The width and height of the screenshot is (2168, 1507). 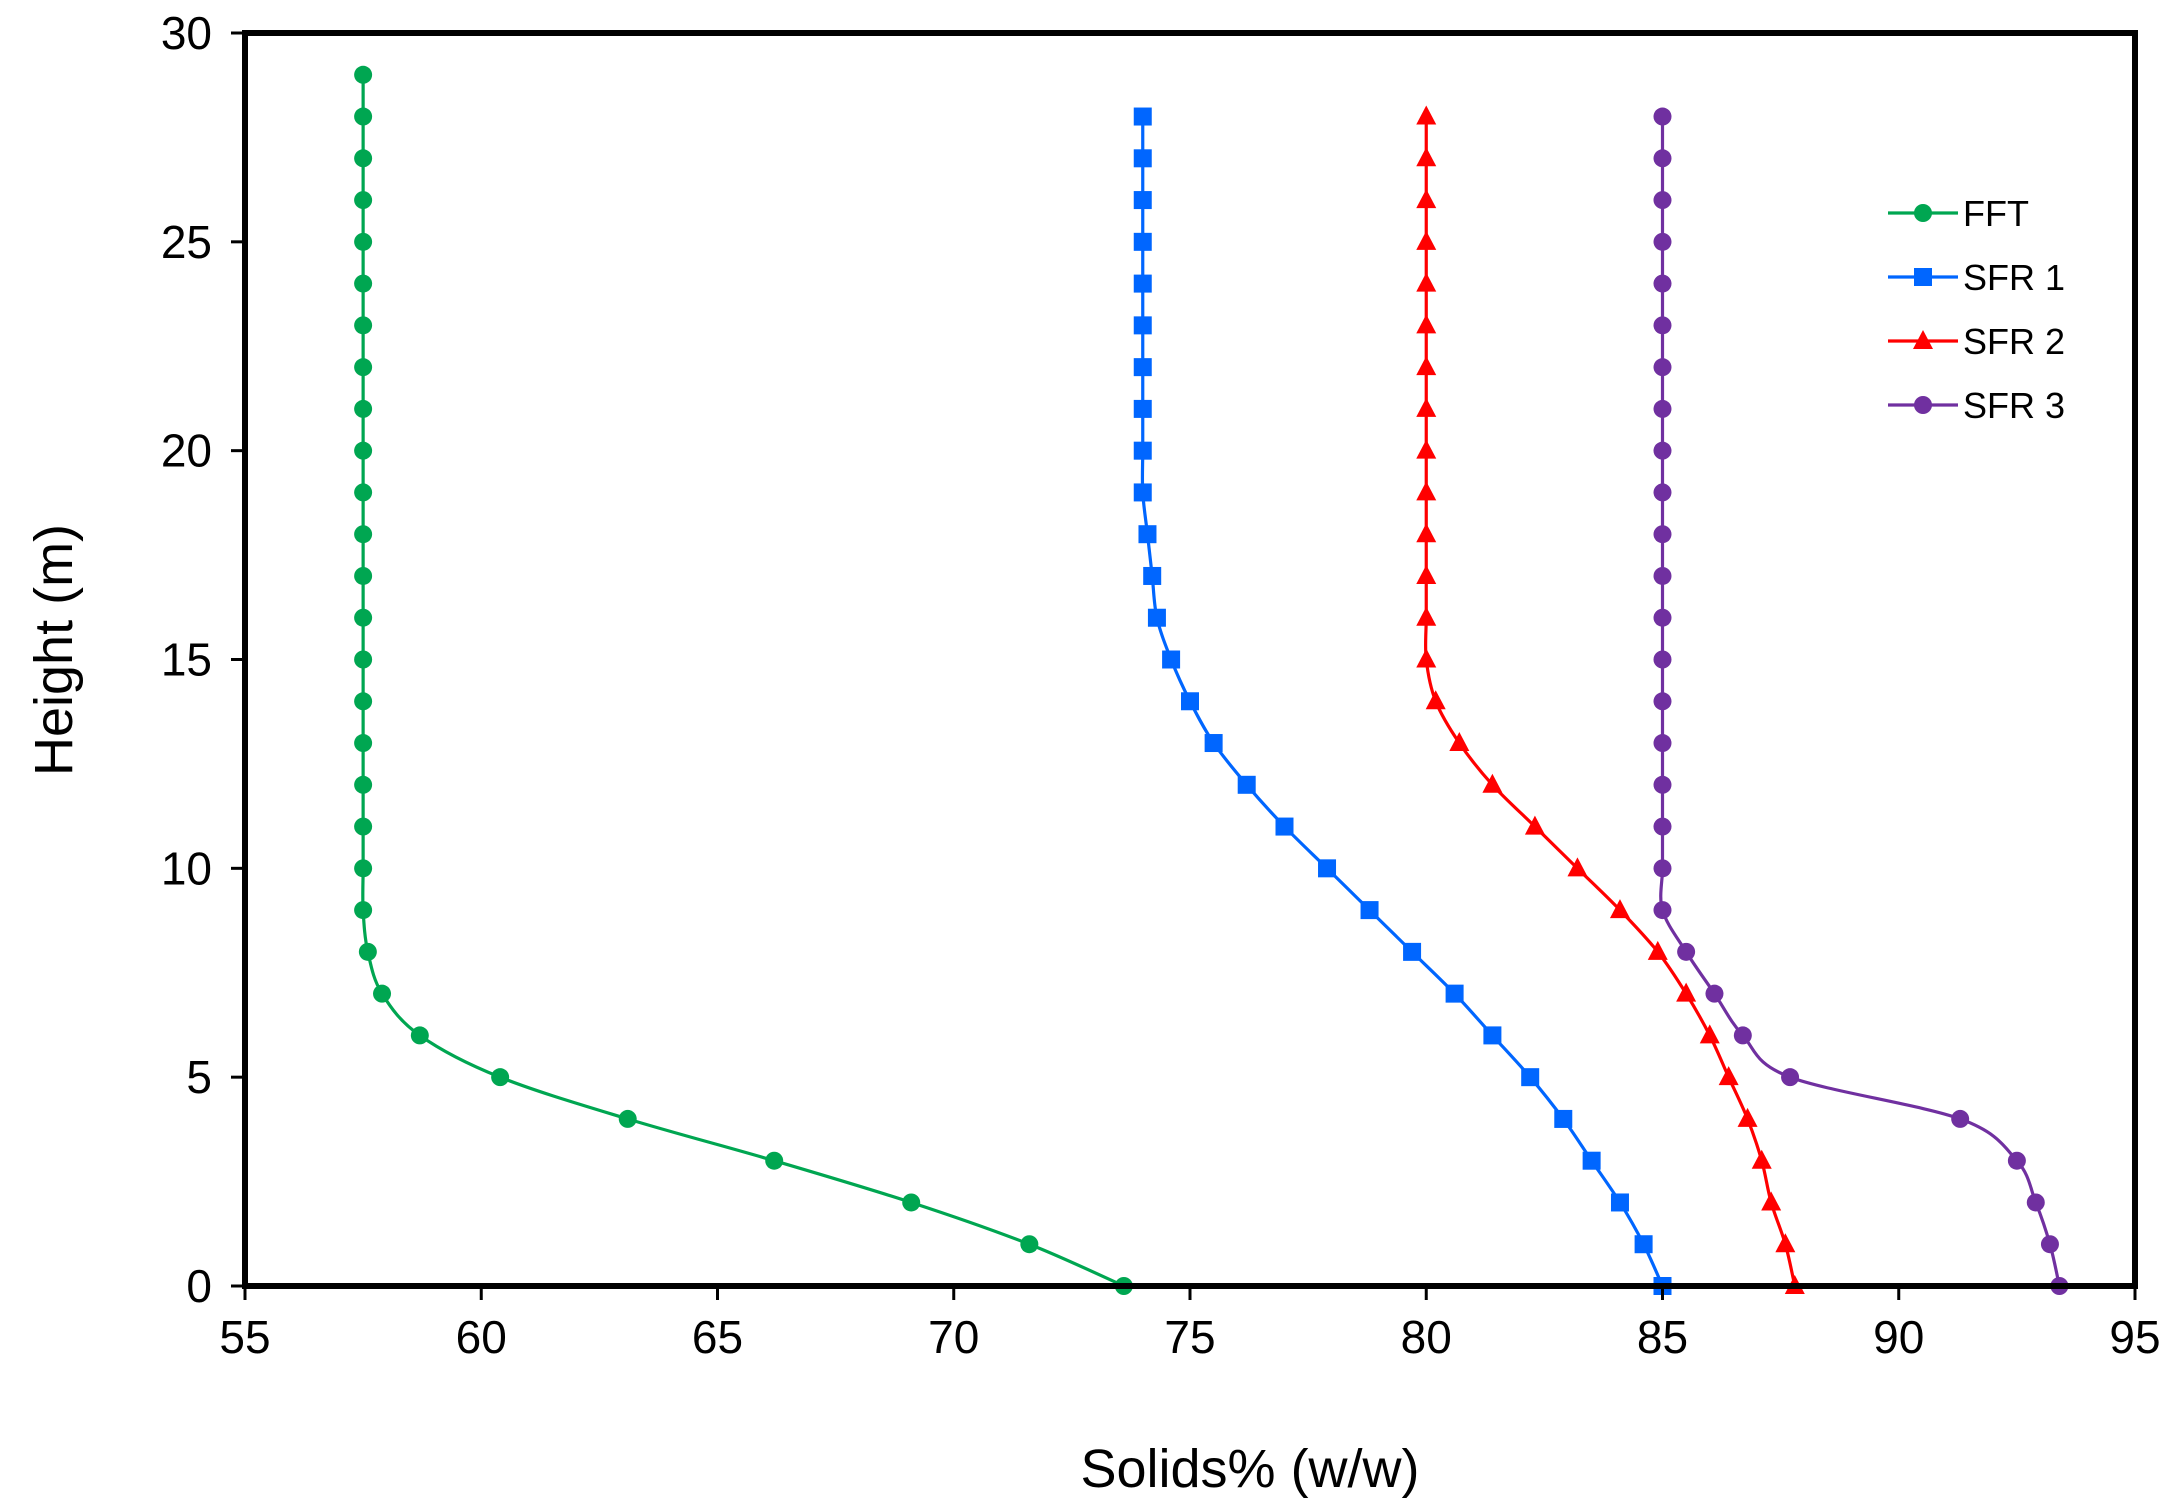 I want to click on y-tick-label: 30, so click(x=186, y=33).